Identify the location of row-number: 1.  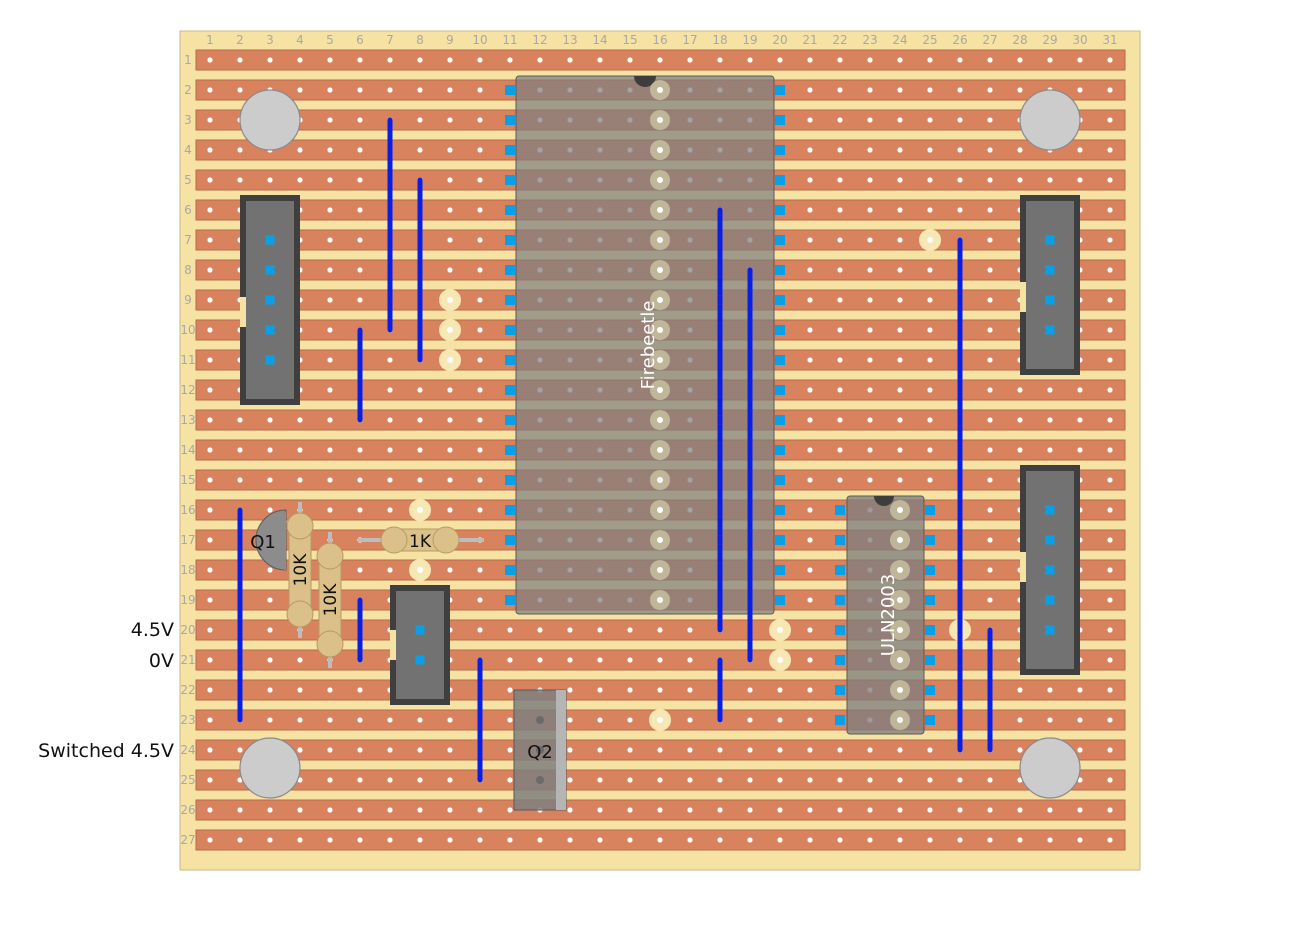
(188, 60).